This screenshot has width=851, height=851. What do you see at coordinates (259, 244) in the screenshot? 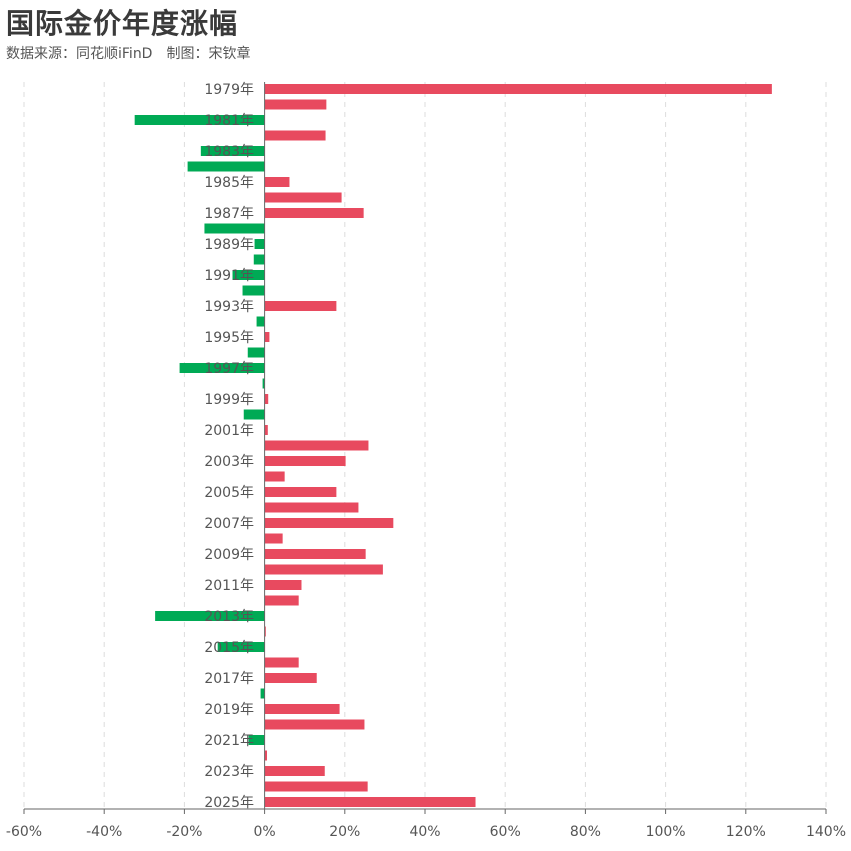
I see `bar-1989年` at bounding box center [259, 244].